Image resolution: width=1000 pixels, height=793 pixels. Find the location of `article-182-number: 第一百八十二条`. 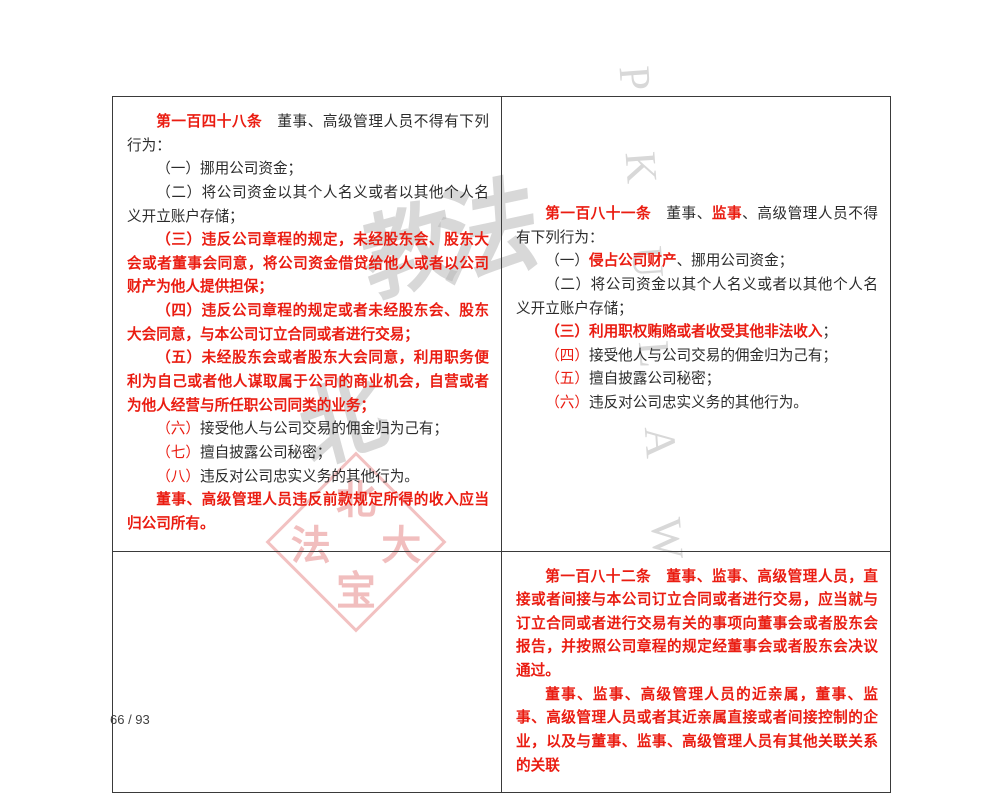

article-182-number: 第一百八十二条 is located at coordinates (598, 576).